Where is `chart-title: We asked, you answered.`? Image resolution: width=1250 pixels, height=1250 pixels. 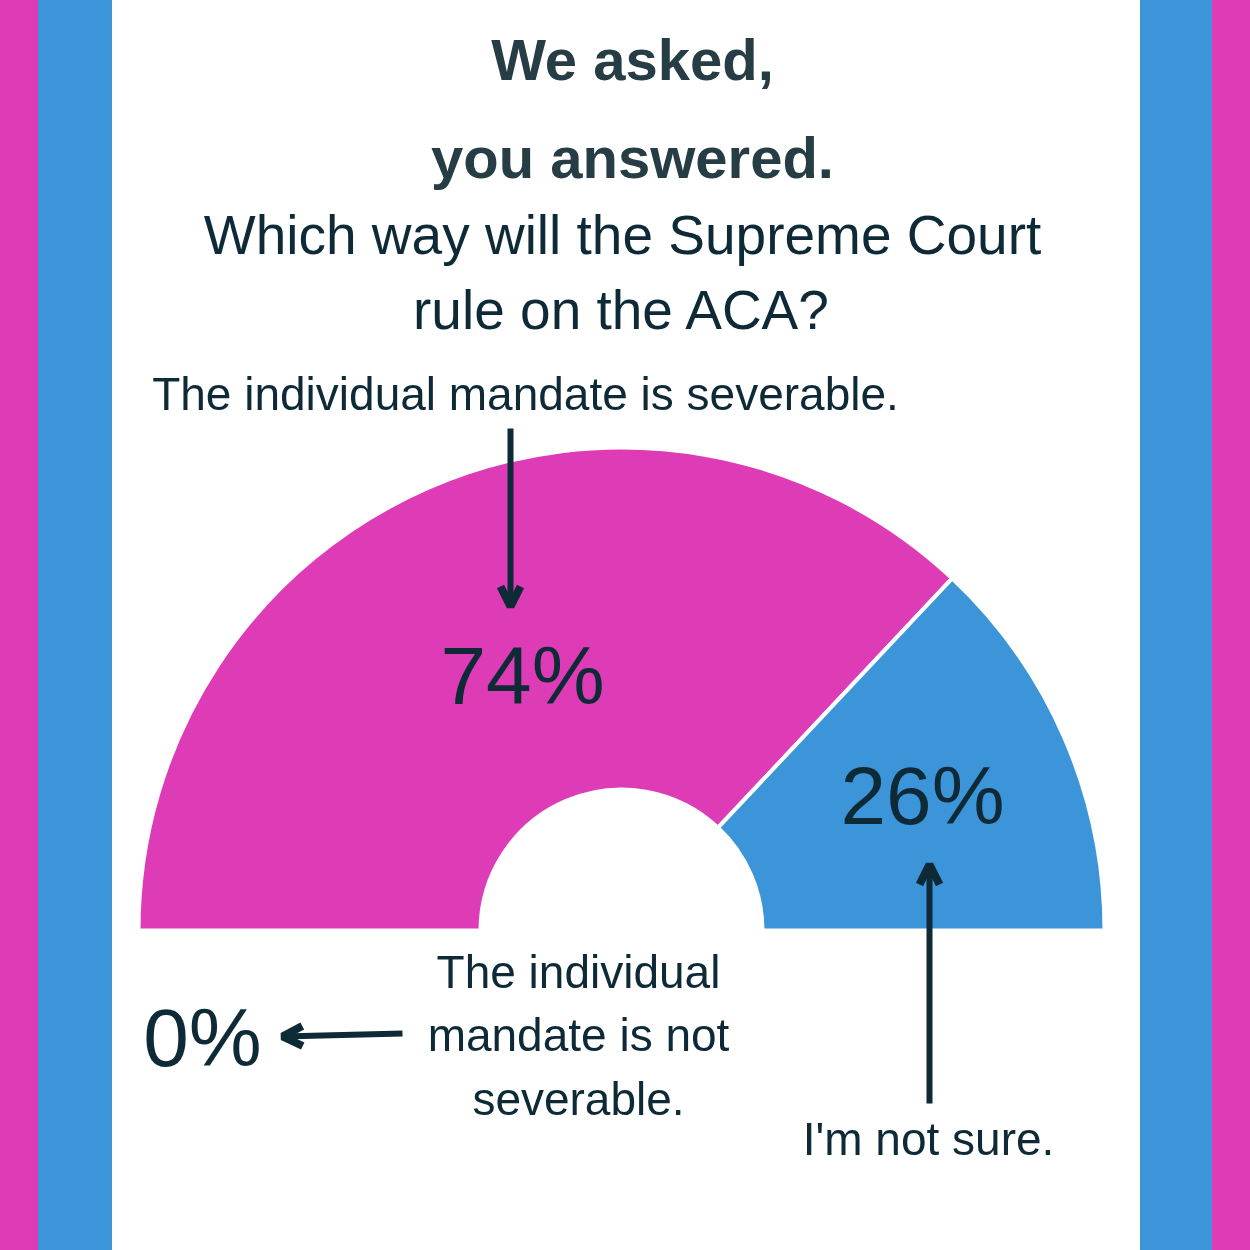 chart-title: We asked, you answered. is located at coordinates (632, 108).